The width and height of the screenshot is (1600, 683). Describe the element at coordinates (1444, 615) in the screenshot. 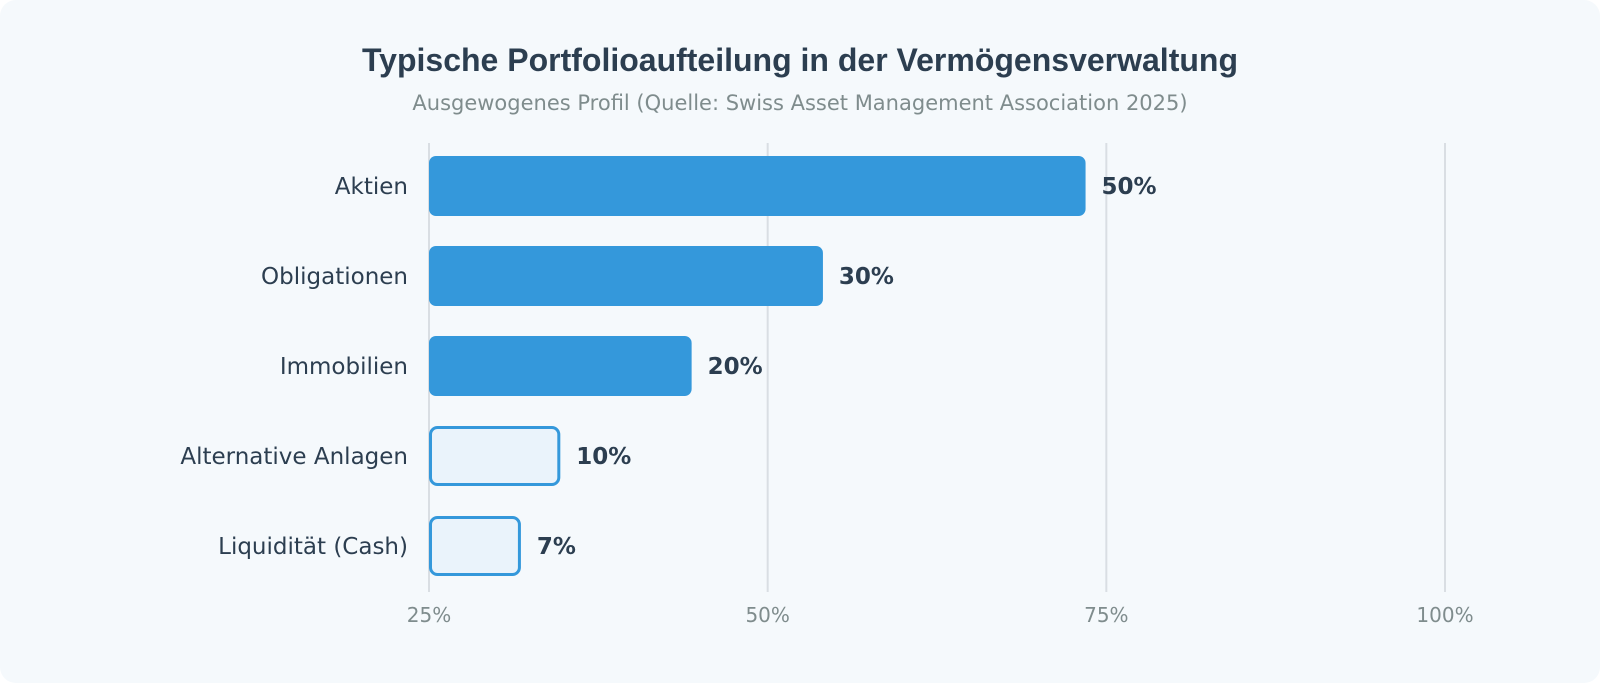

I see `x-tick-label: 100%` at that location.